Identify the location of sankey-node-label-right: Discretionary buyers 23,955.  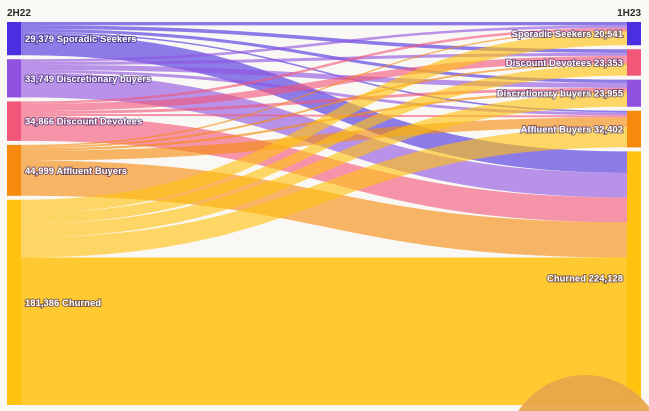
(560, 94).